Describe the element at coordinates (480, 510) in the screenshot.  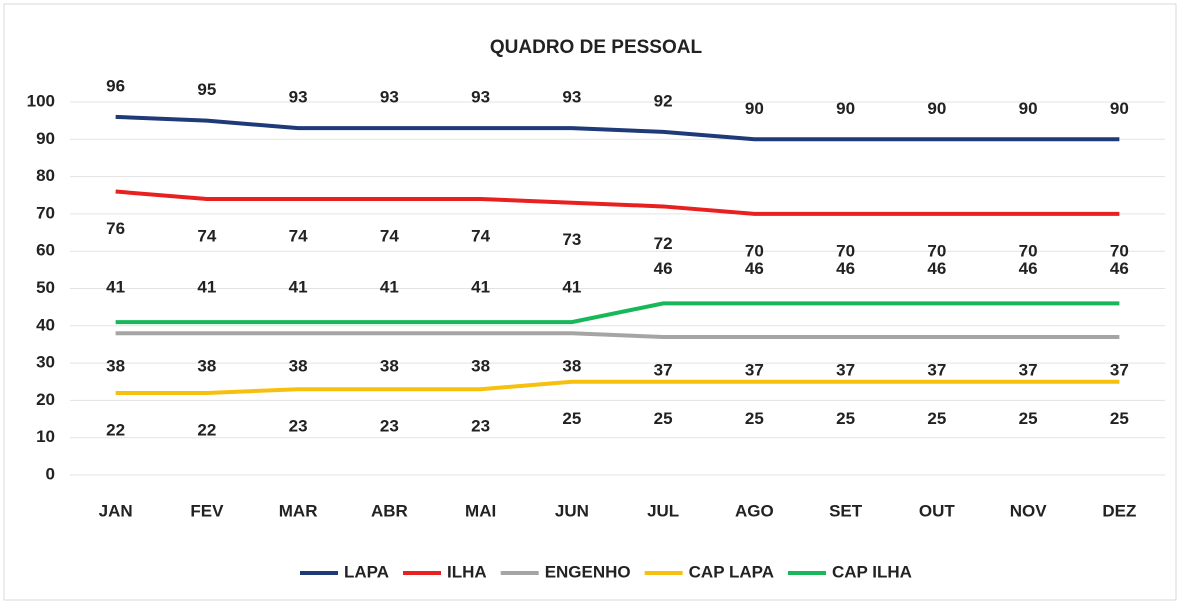
I see `x-tick-label: MAI` at that location.